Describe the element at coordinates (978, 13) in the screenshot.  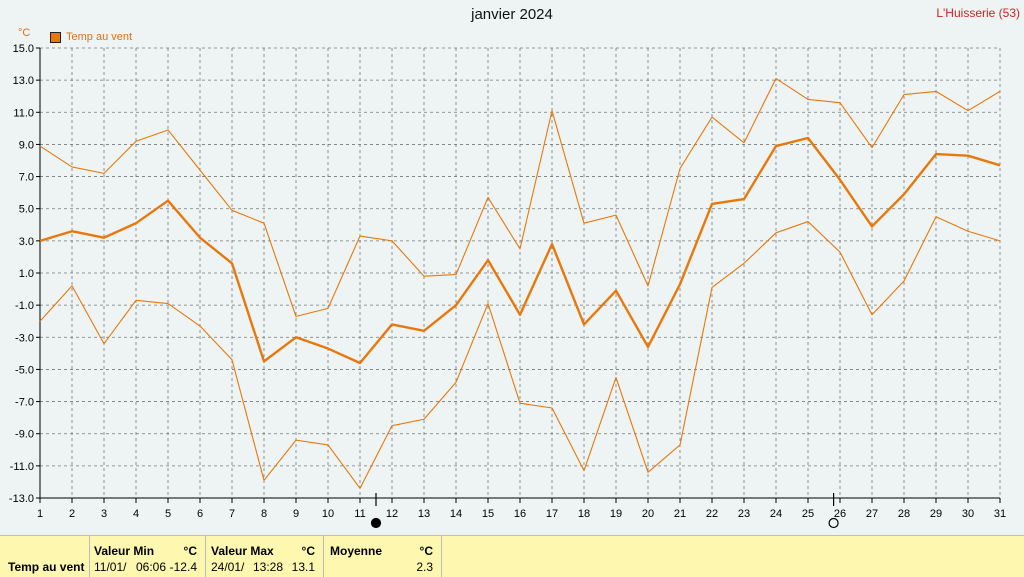
I see `station-name: L'Huisserie (53)` at that location.